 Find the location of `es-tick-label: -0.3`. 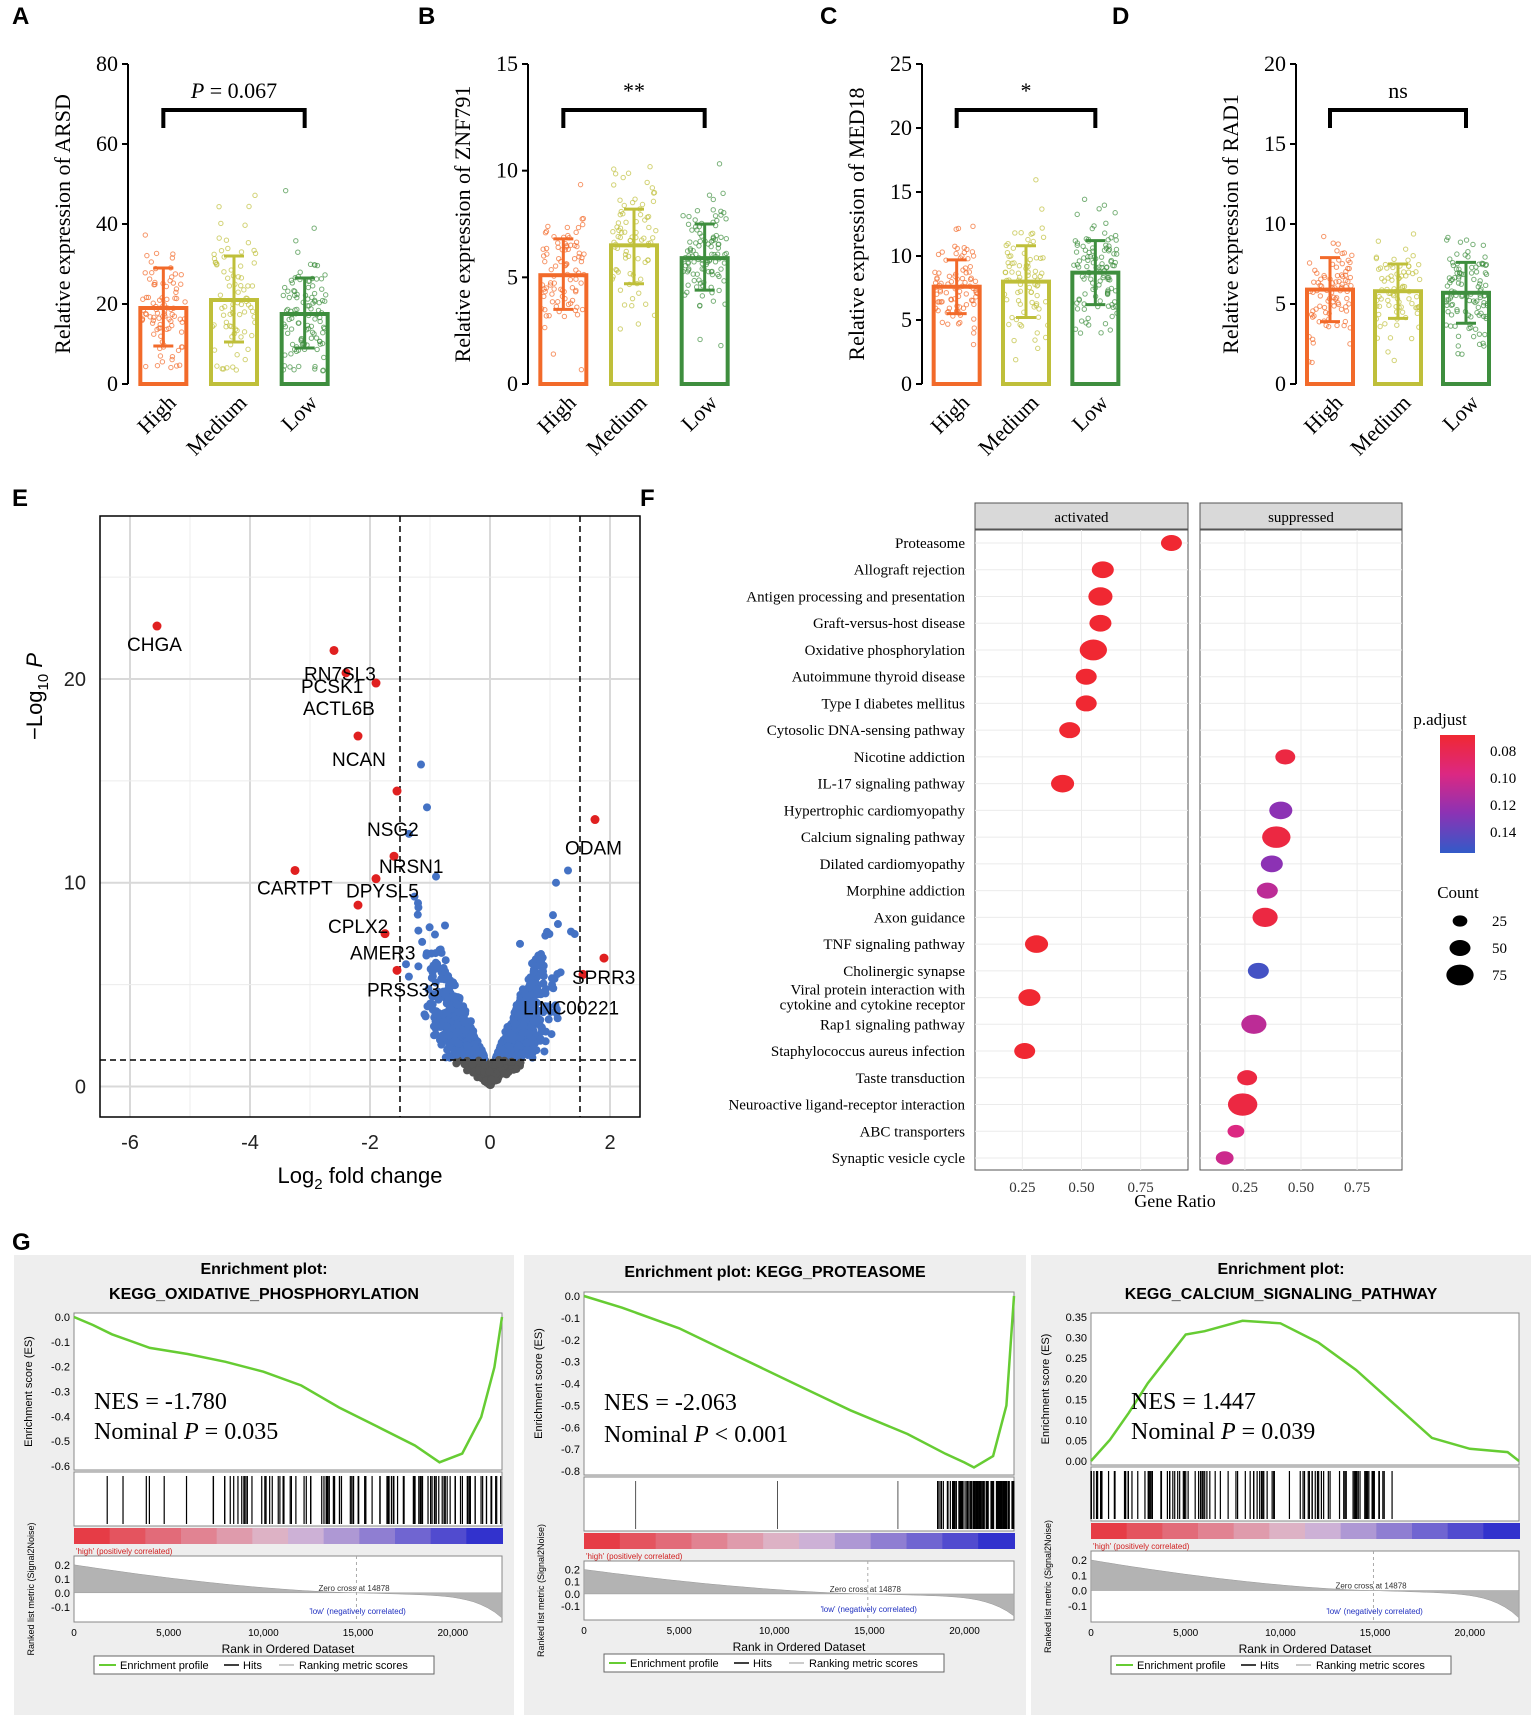

es-tick-label: -0.3 is located at coordinates (60, 1393).